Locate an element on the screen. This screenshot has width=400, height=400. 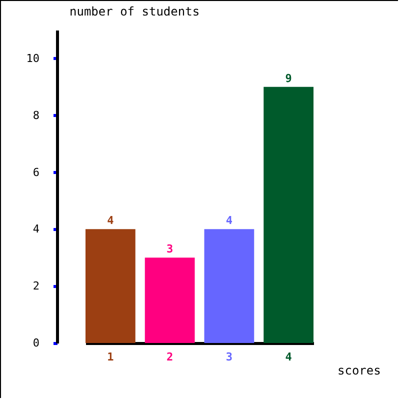
x-axis-title: scores is located at coordinates (359, 371).